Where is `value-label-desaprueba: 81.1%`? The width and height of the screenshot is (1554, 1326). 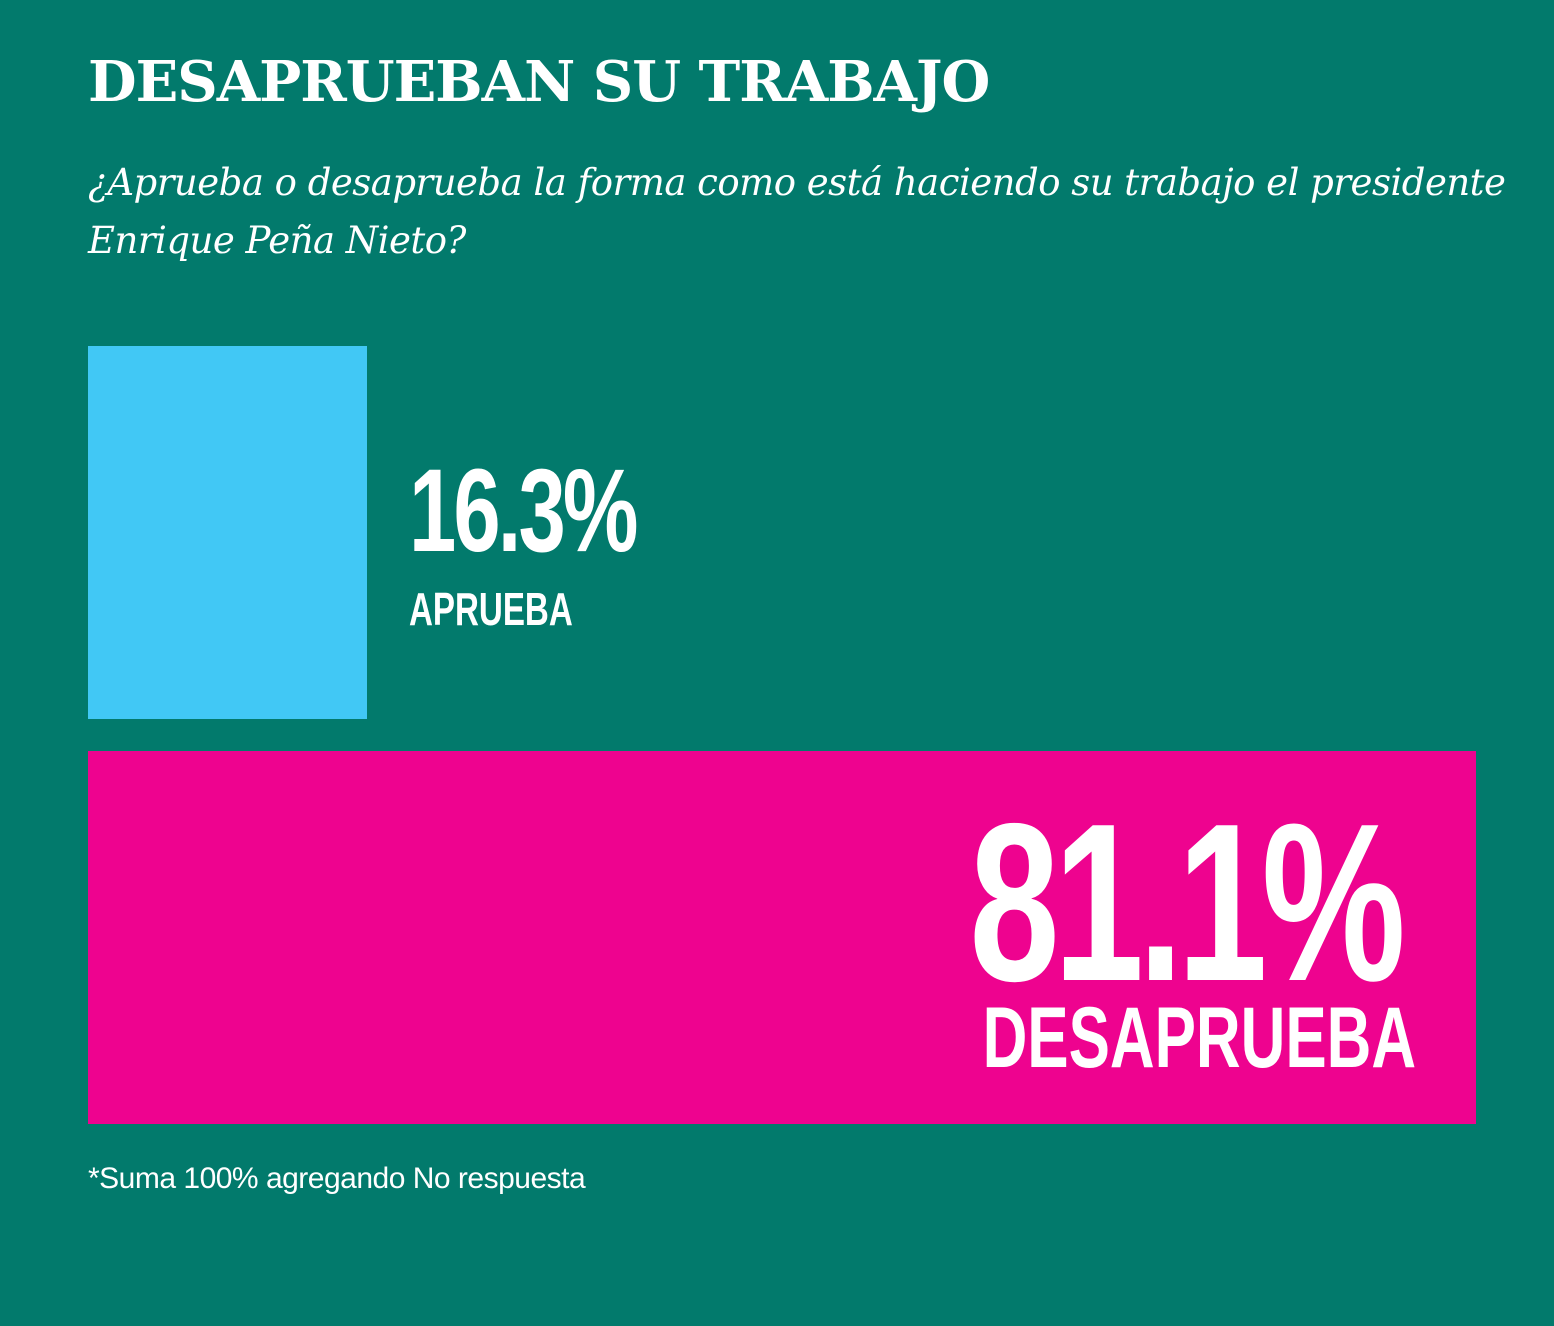 value-label-desaprueba: 81.1% is located at coordinates (1187, 902).